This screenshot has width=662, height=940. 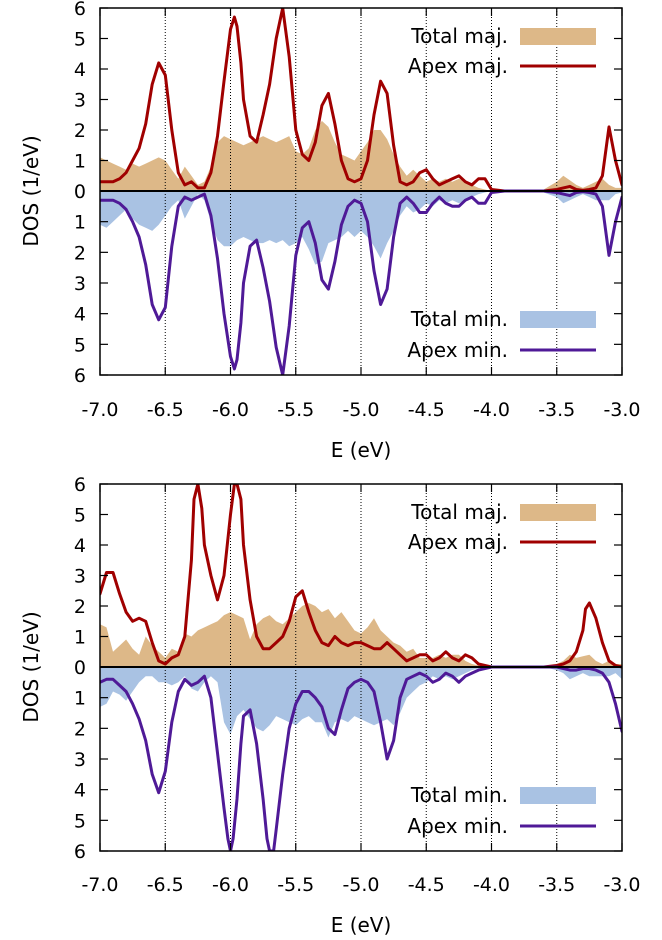 What do you see at coordinates (361, 702) in the screenshot?
I see `series-area-total-min` at bounding box center [361, 702].